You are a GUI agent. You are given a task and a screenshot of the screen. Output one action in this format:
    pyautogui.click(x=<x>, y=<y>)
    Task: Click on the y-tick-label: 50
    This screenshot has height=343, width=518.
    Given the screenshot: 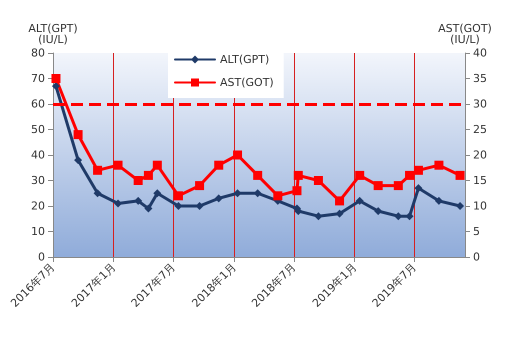 What is the action you would take?
    pyautogui.click(x=38, y=129)
    